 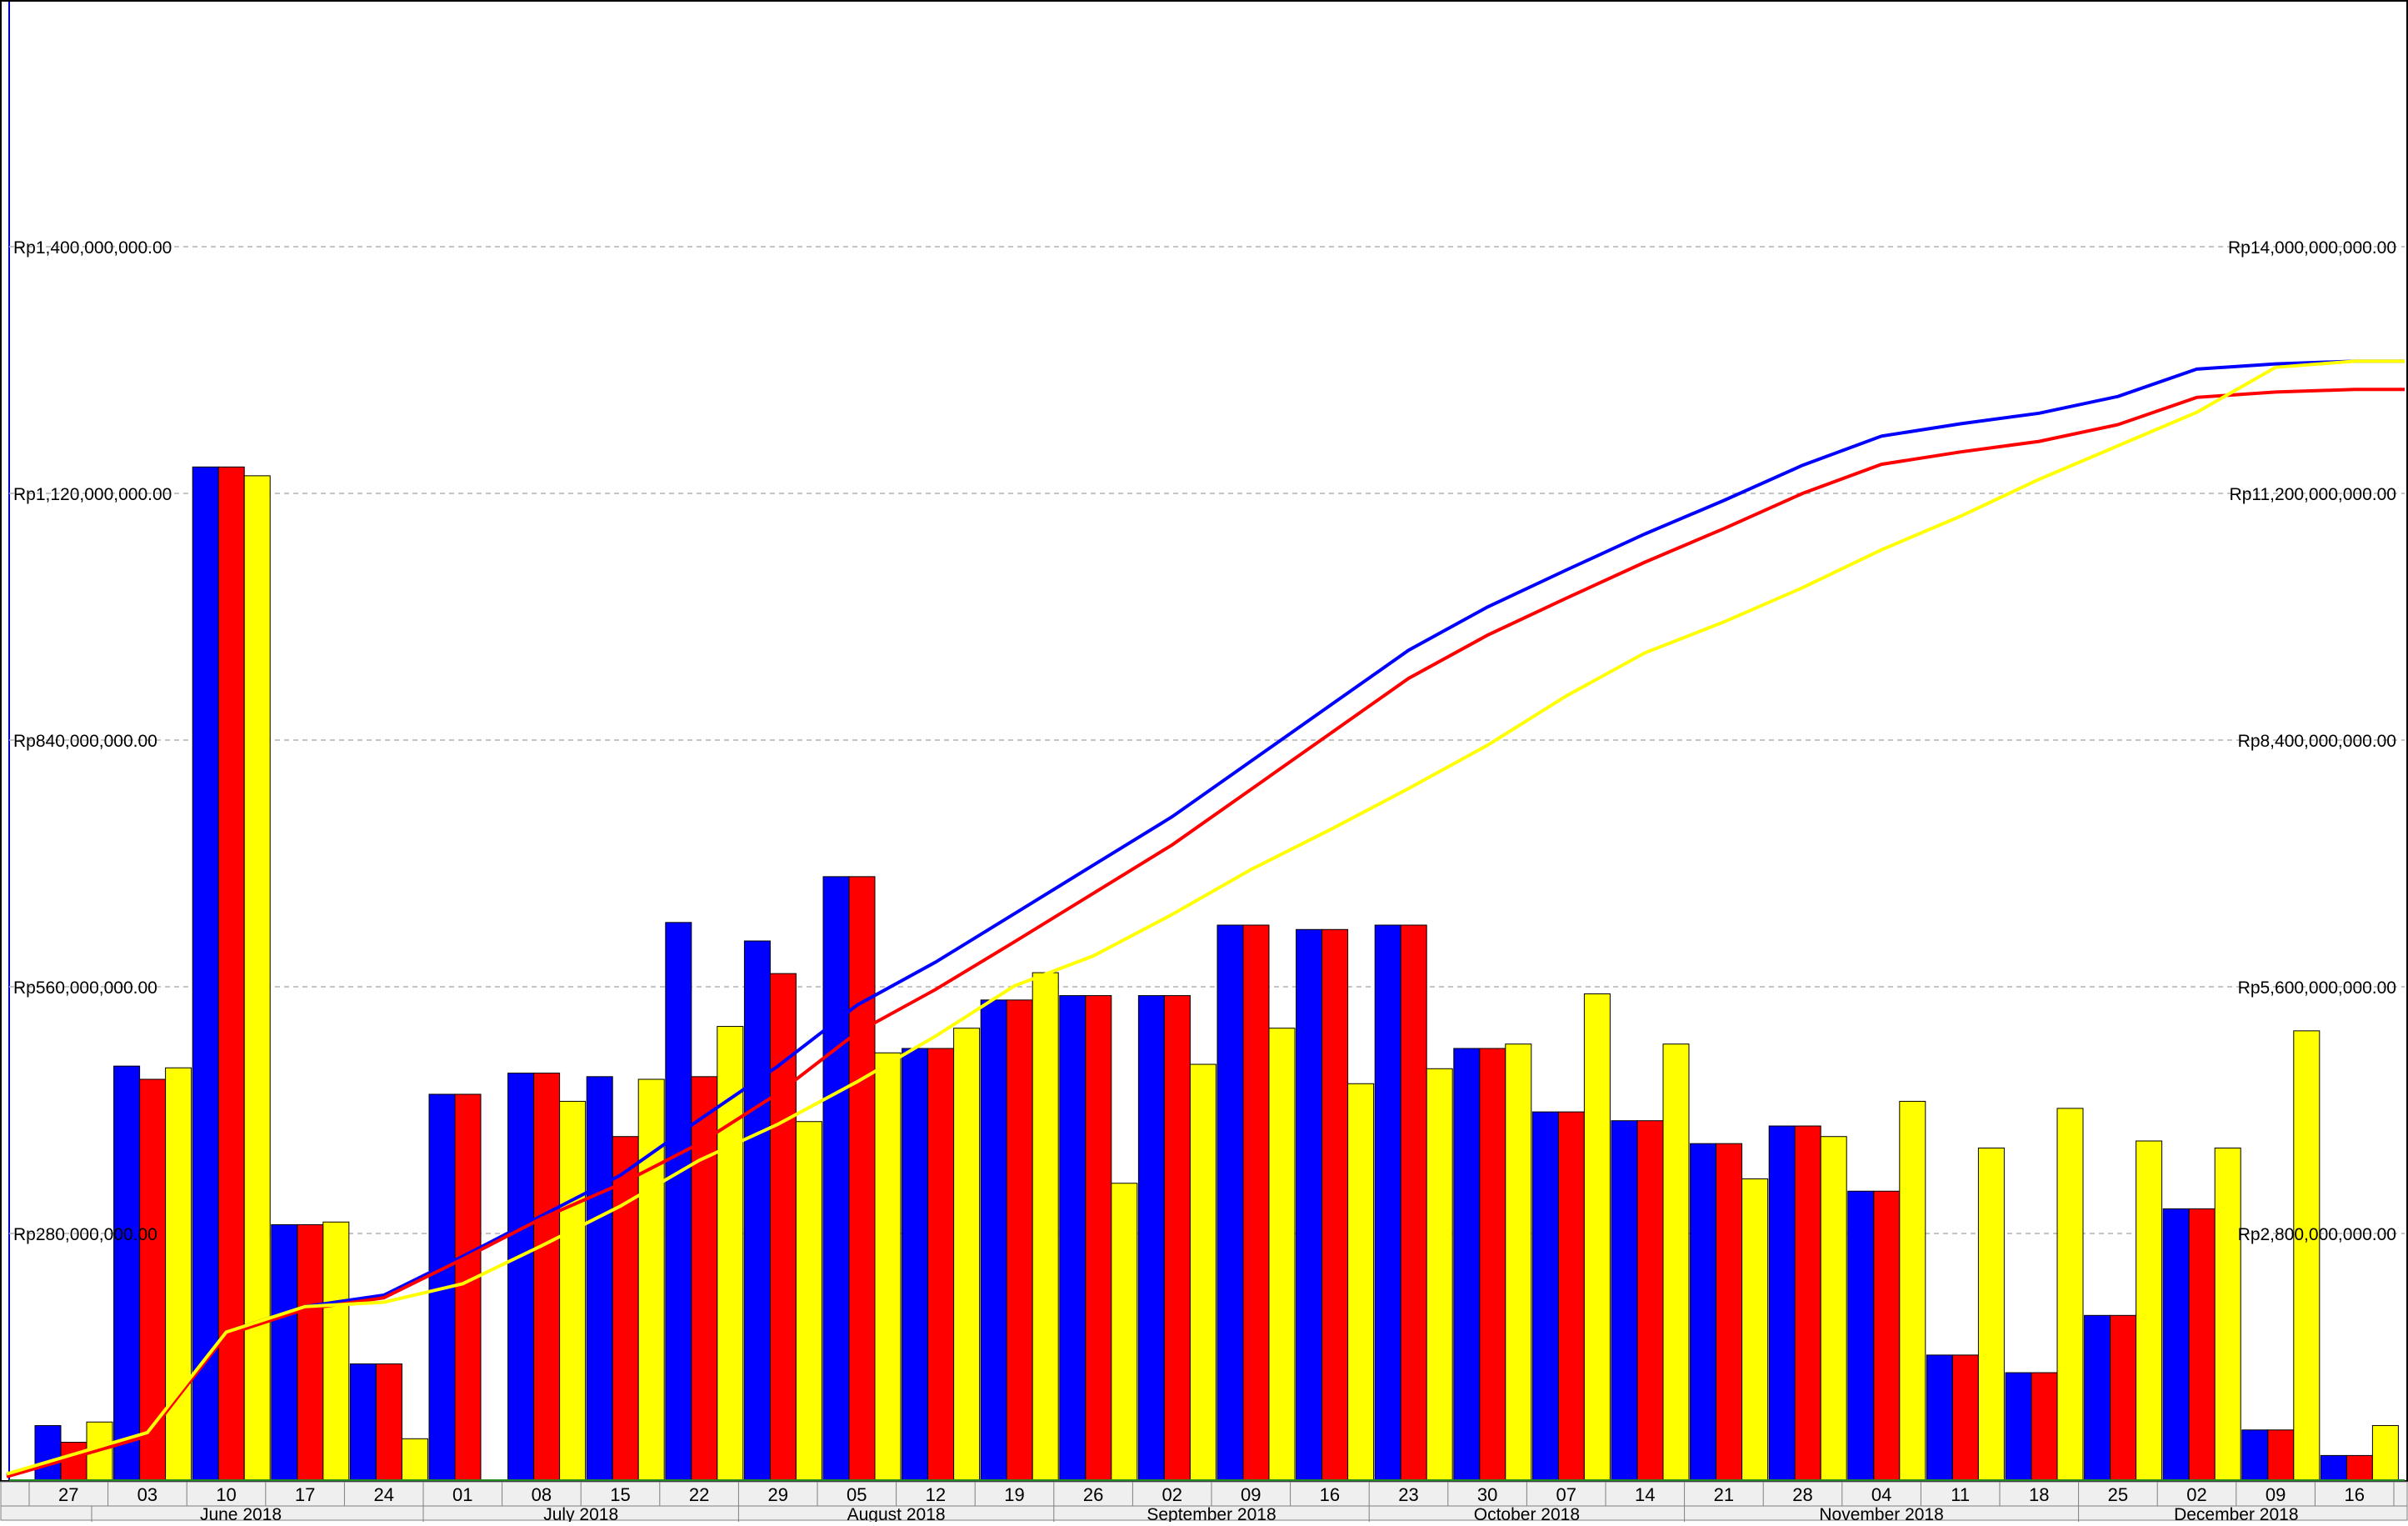 What do you see at coordinates (1802, 1495) in the screenshot?
I see `x-tick-label: 28` at bounding box center [1802, 1495].